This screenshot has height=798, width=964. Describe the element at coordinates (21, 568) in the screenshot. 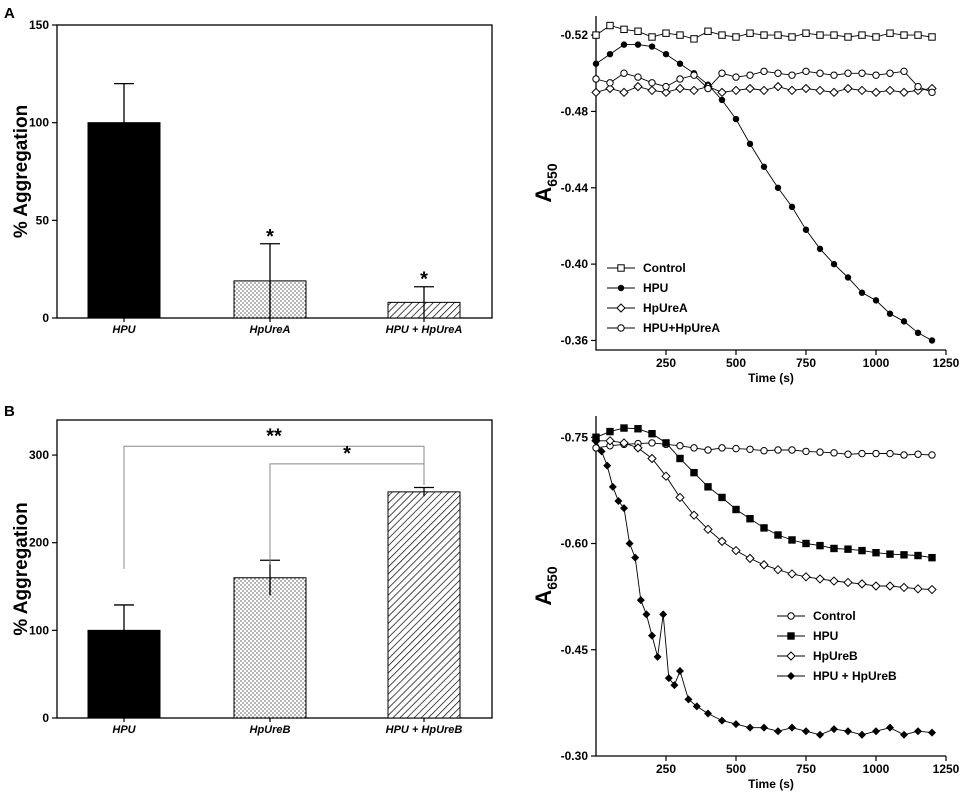

I see `y-axis-label: % Aggregation` at that location.